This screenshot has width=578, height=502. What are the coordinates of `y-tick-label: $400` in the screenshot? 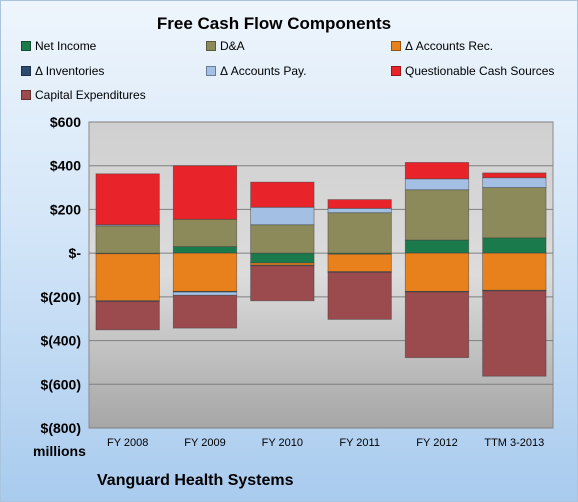 It's located at (65, 166).